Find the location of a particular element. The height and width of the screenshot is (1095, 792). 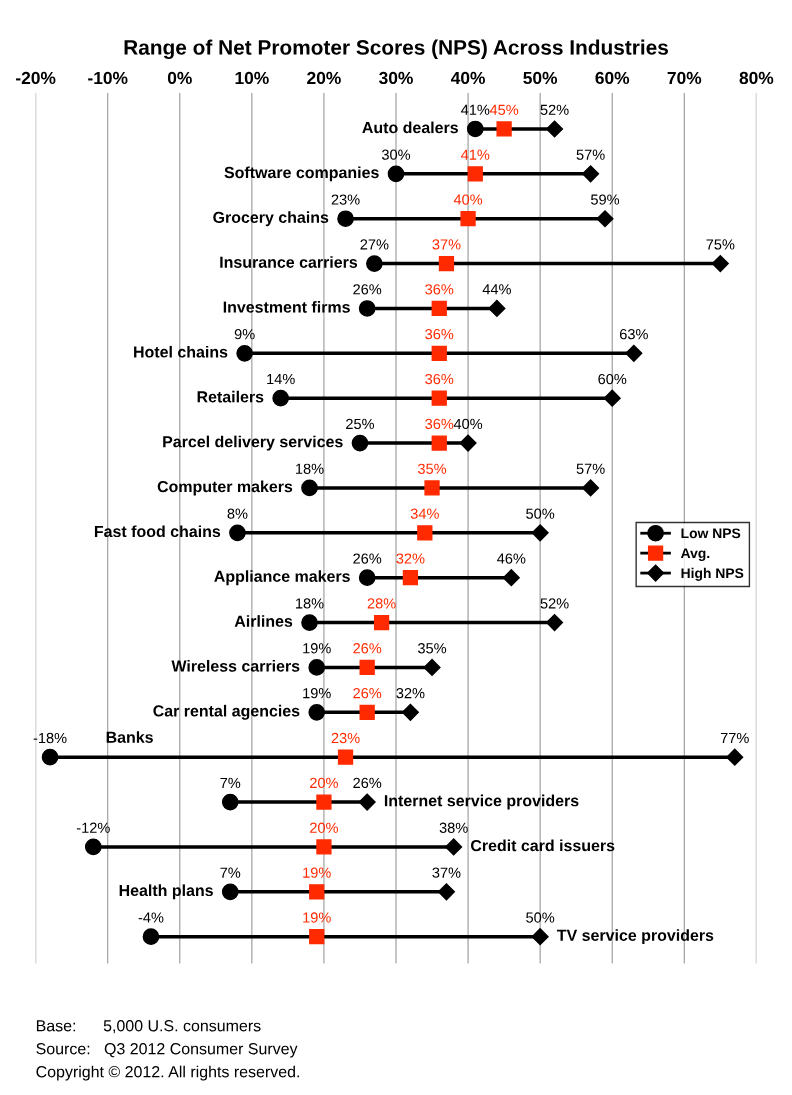

chart-title: Range of Net Promoter Scores (NPS) Across Industries is located at coordinates (396, 49).